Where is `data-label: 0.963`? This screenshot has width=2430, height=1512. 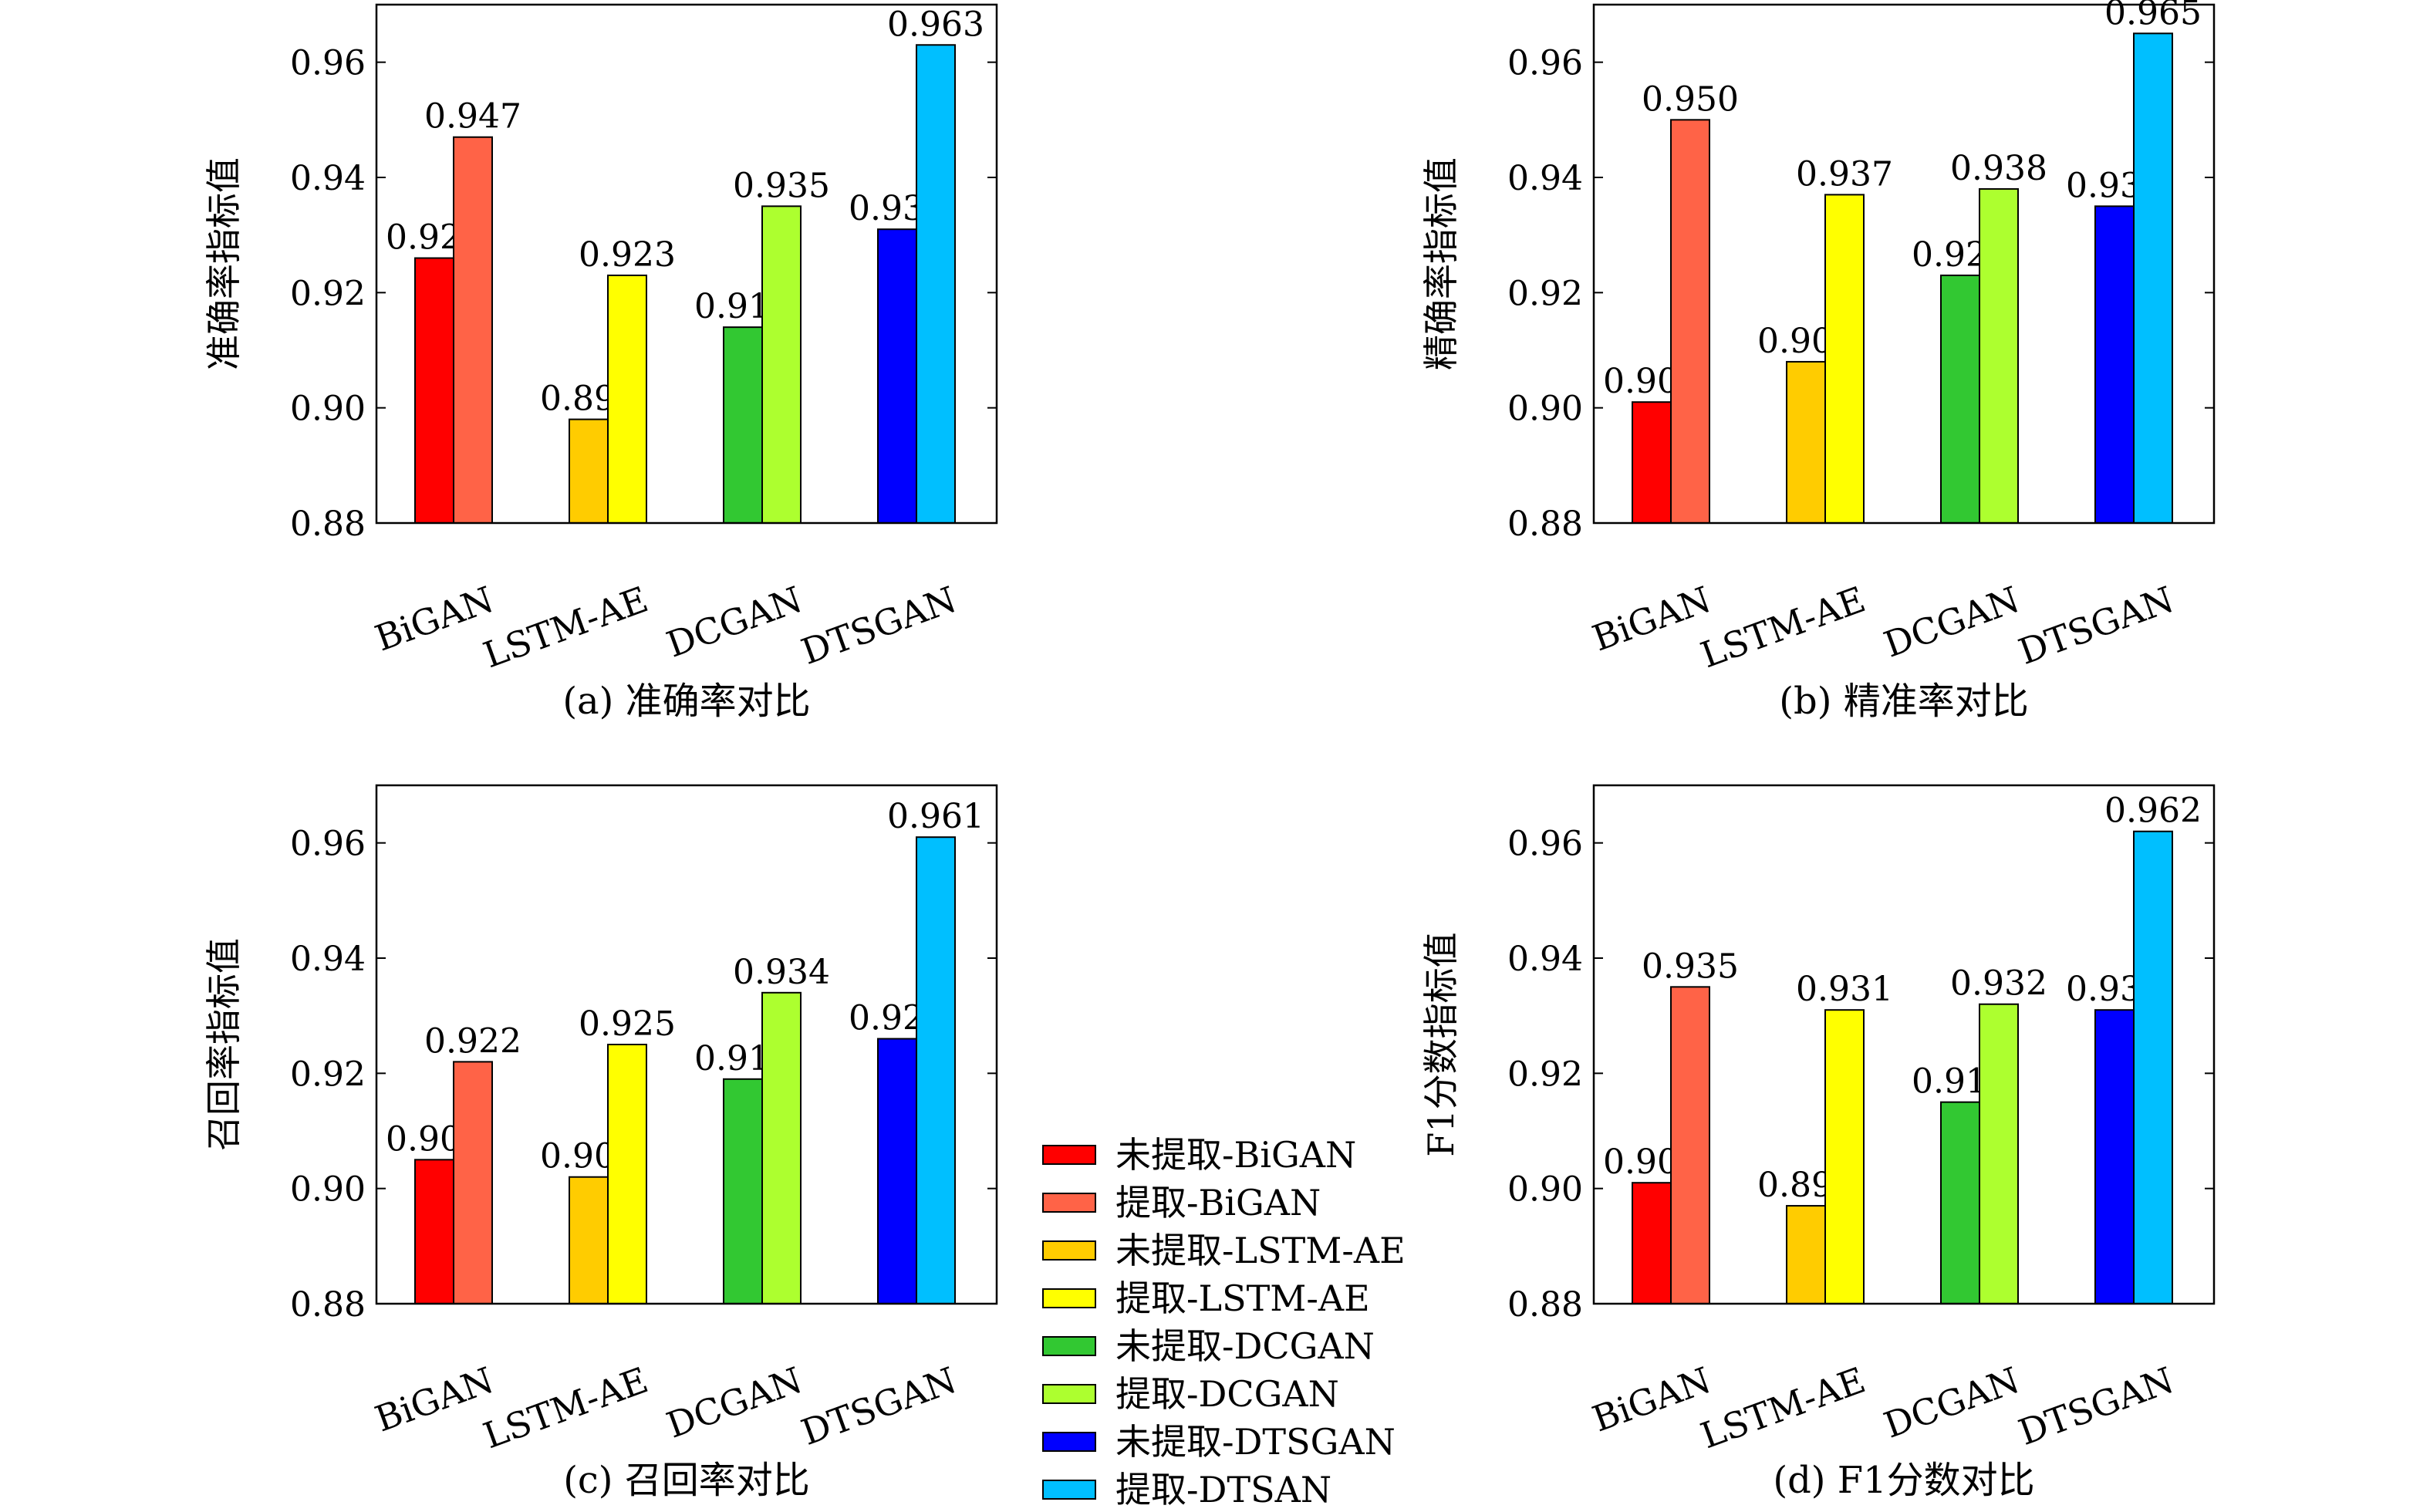
data-label: 0.963 is located at coordinates (936, 24).